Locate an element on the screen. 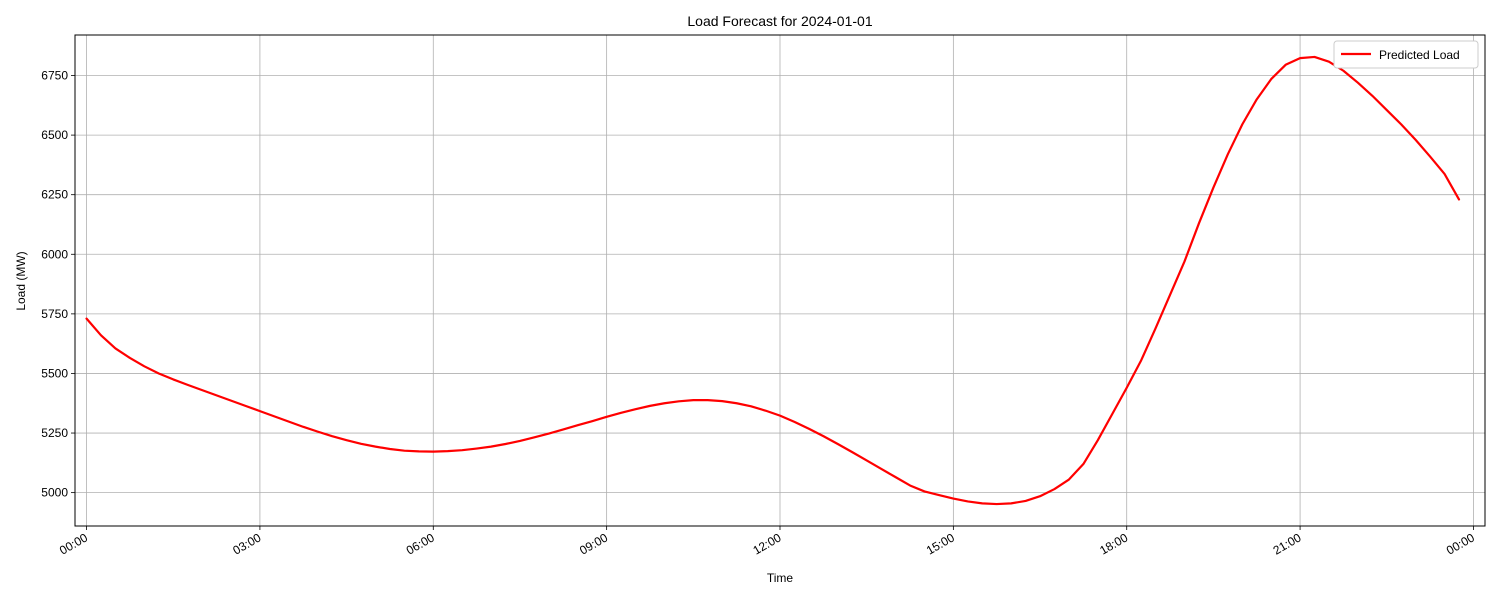 This screenshot has width=1500, height=600. x-tick-label: 12:00 is located at coordinates (766, 543).